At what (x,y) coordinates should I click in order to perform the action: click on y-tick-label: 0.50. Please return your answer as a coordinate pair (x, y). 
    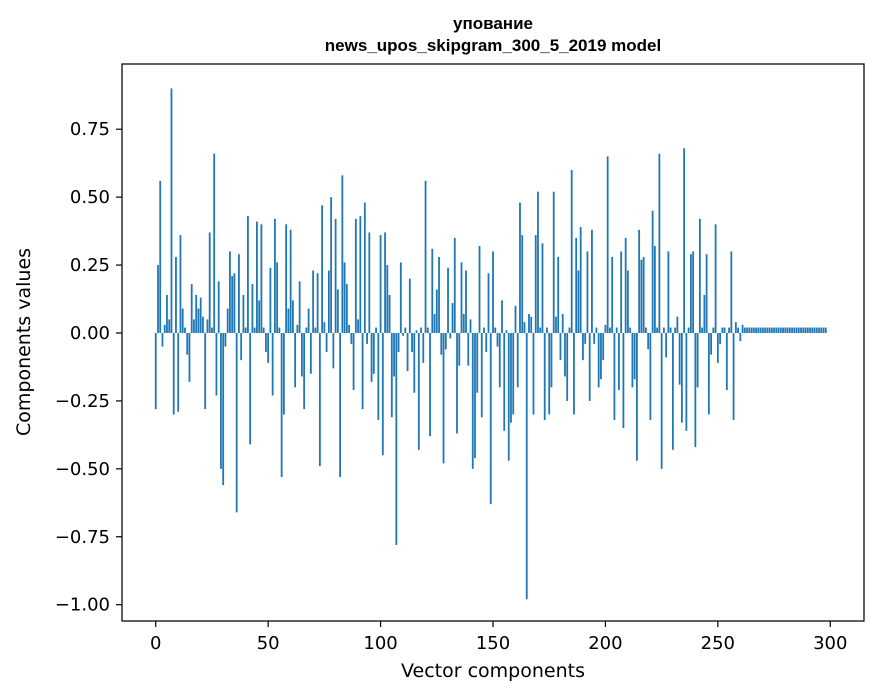
    Looking at the image, I should click on (90, 197).